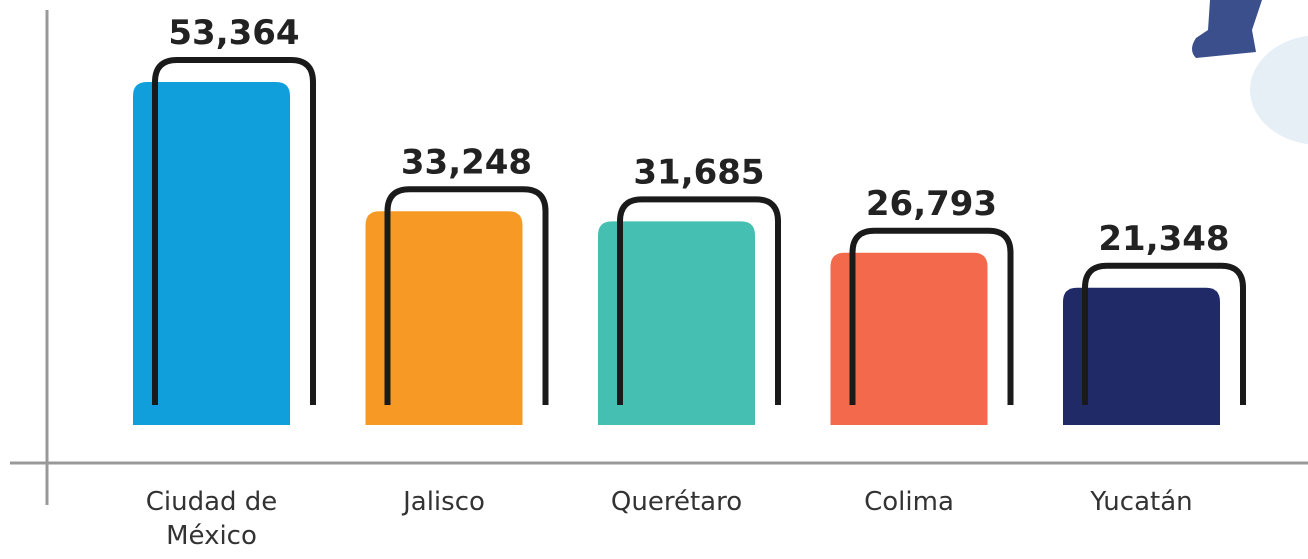 Image resolution: width=1308 pixels, height=559 pixels. Describe the element at coordinates (1279, 90) in the screenshot. I see `decor-circle` at that location.